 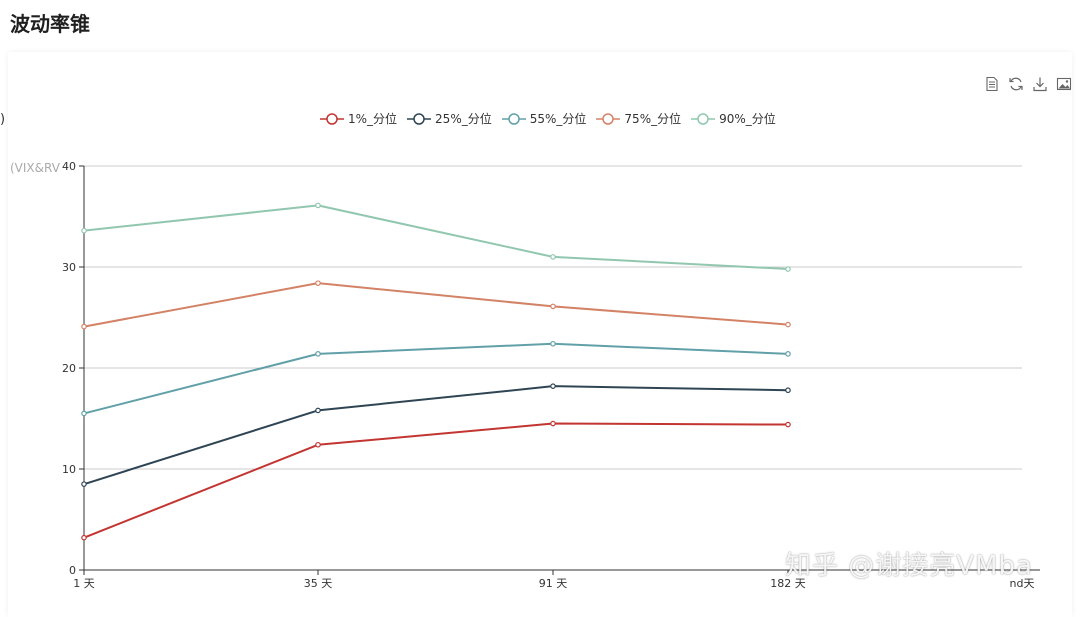 What do you see at coordinates (69, 267) in the screenshot?
I see `y-tick-label: 30` at bounding box center [69, 267].